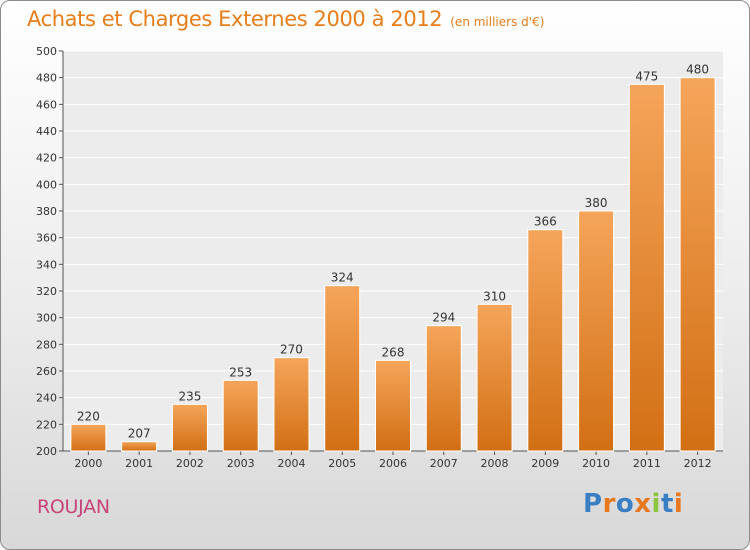  Describe the element at coordinates (88, 416) in the screenshot. I see `bar-value-label: 220` at that location.